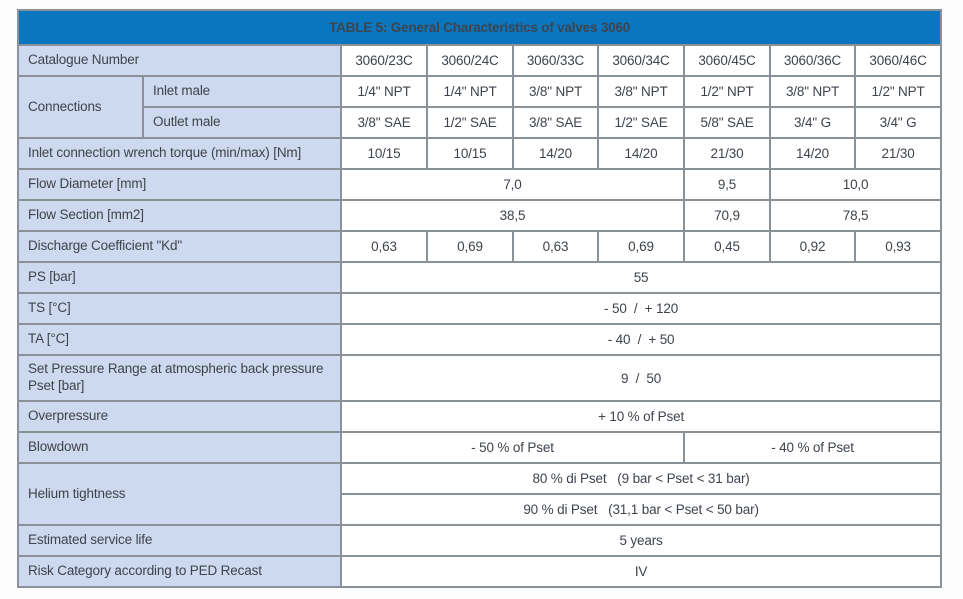  Describe the element at coordinates (179, 447) in the screenshot. I see `row-label-blowdown: Blowdown` at that location.